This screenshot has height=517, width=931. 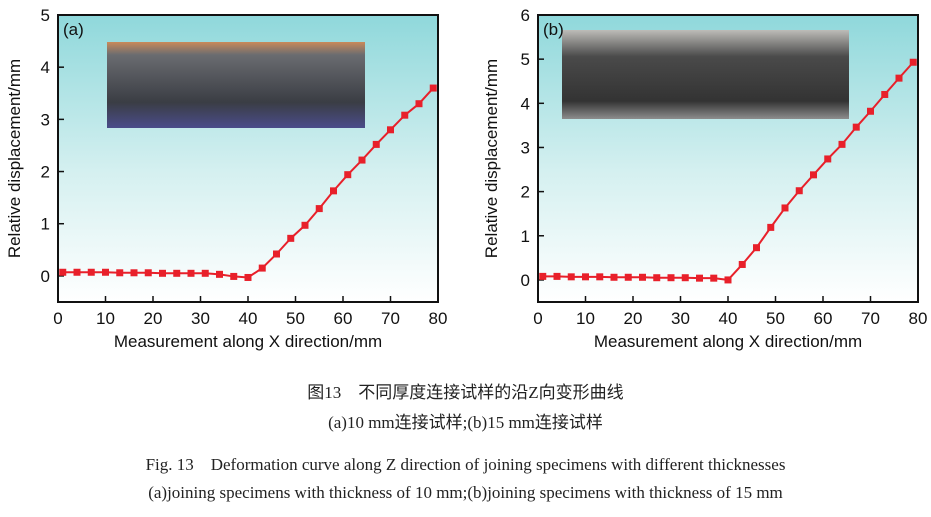 I want to click on y-tick-label: 4, so click(x=525, y=103).